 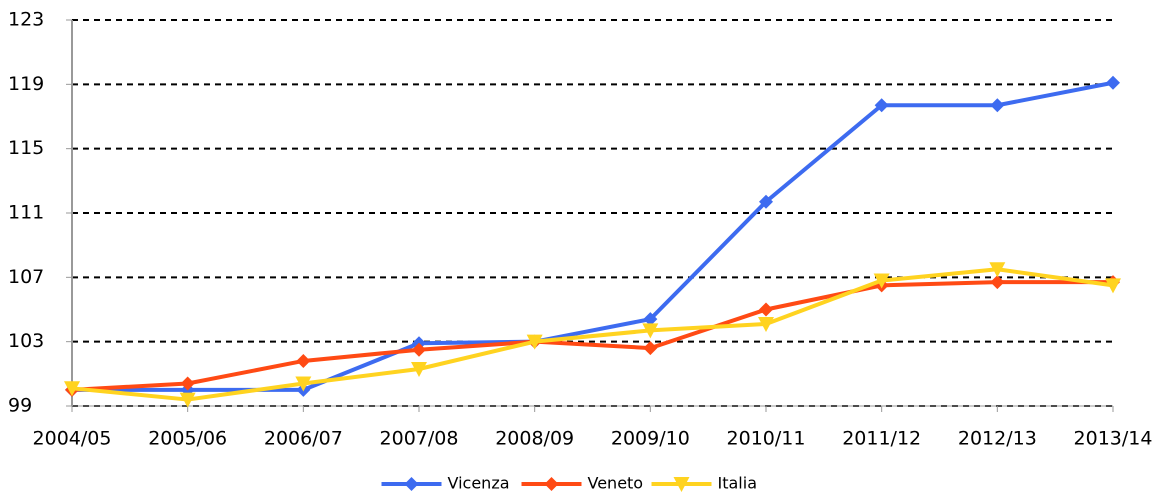 I want to click on x-tick-label: 2011/12, so click(x=881, y=439).